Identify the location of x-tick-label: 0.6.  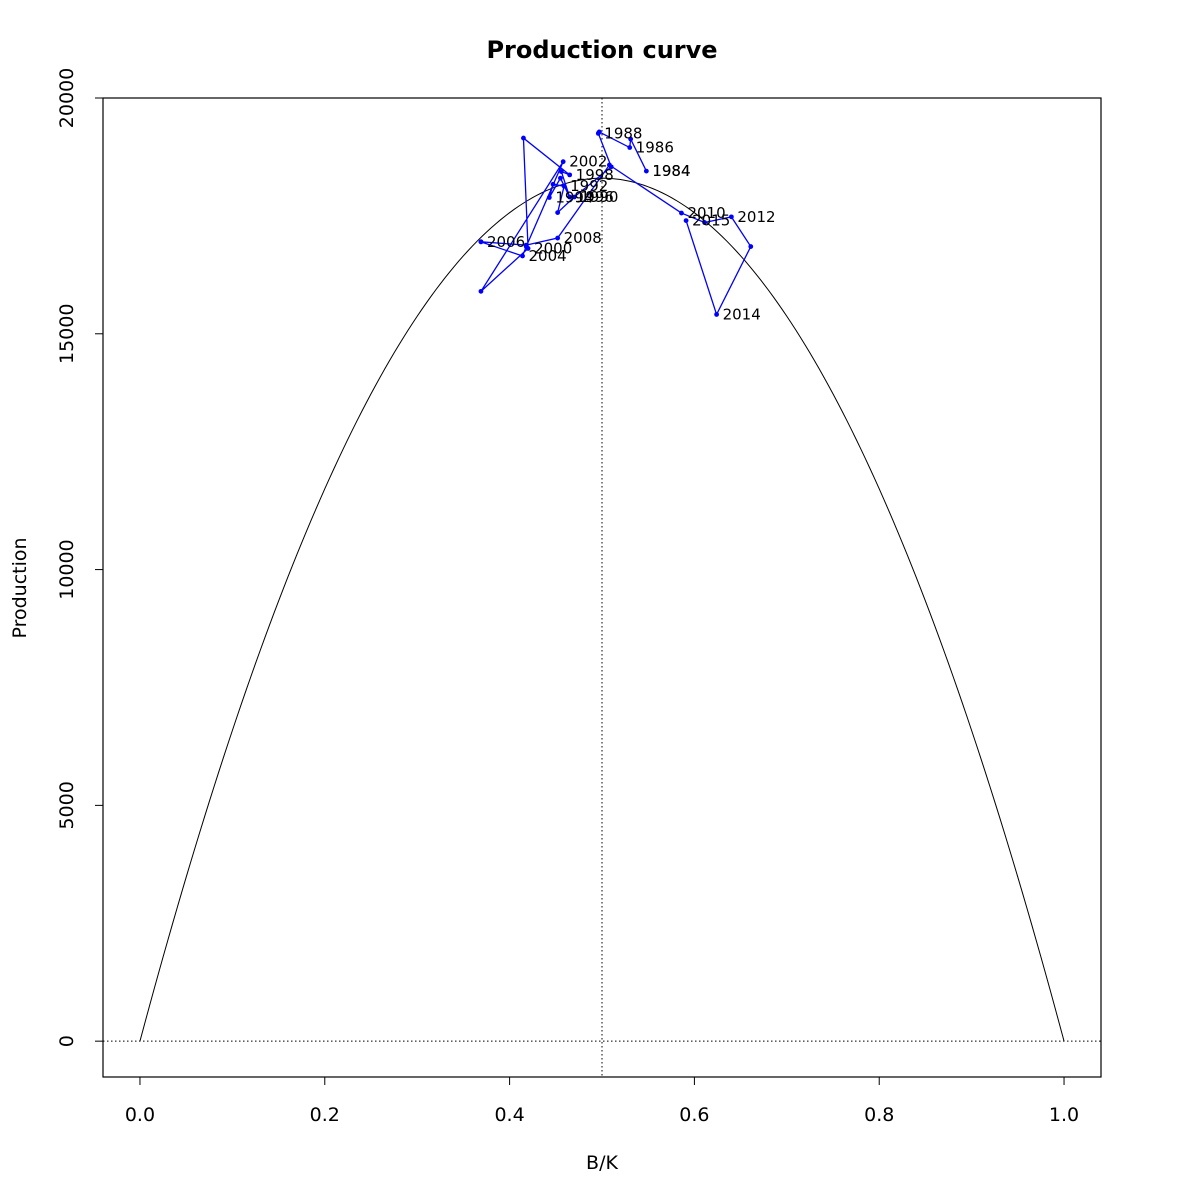
(694, 1115).